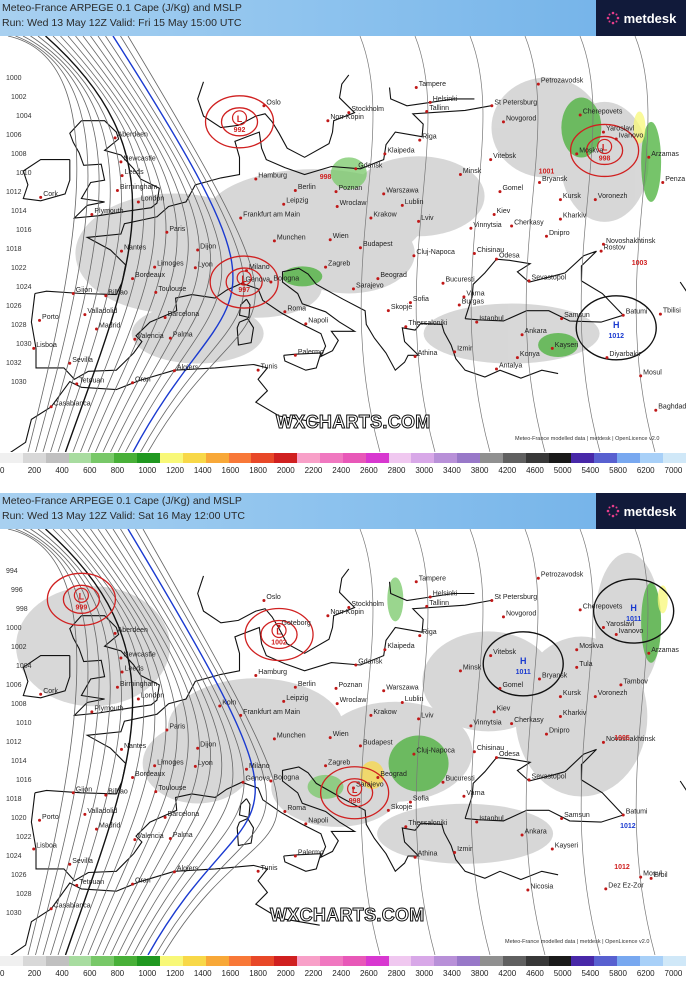 The image size is (686, 1000). What do you see at coordinates (435, 252) in the screenshot?
I see `city-label: Cluj-Napoca` at bounding box center [435, 252].